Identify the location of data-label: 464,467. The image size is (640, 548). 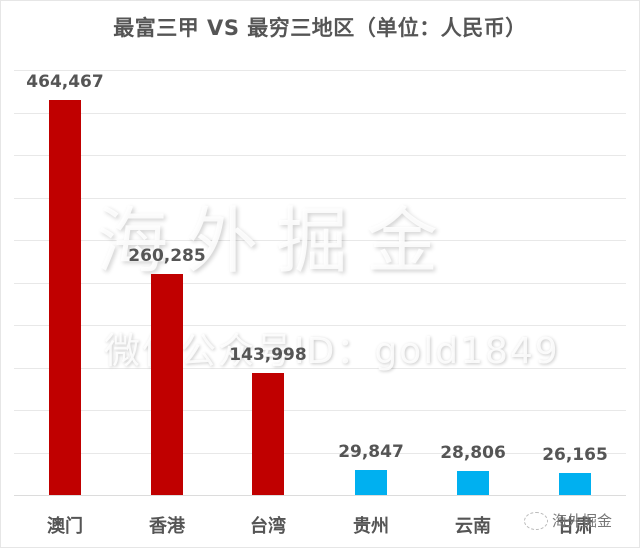
(65, 82).